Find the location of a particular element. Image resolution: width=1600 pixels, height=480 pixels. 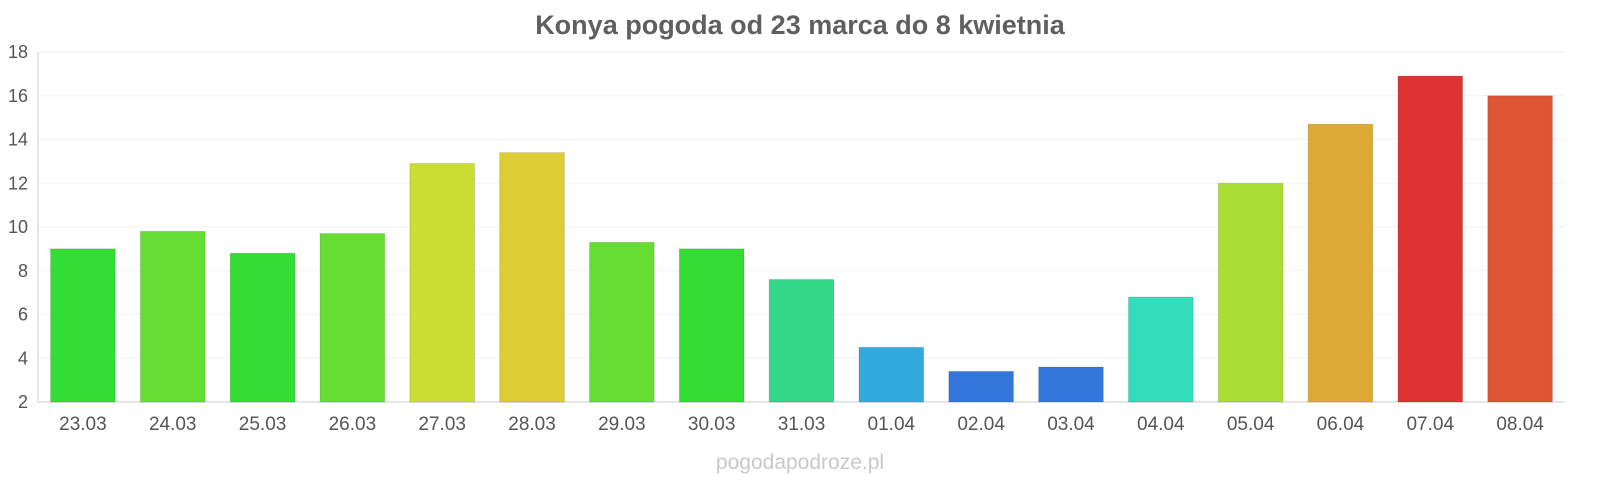

x-tick-label: 02.04 is located at coordinates (981, 424).